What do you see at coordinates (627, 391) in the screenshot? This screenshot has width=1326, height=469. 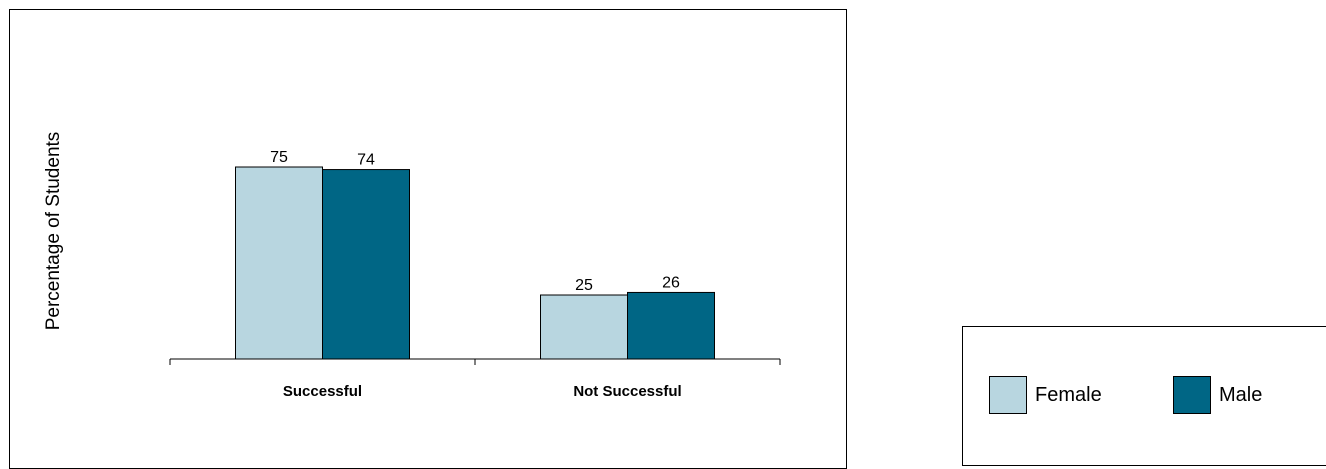 I see `category-label-not-successful: Not Successful` at bounding box center [627, 391].